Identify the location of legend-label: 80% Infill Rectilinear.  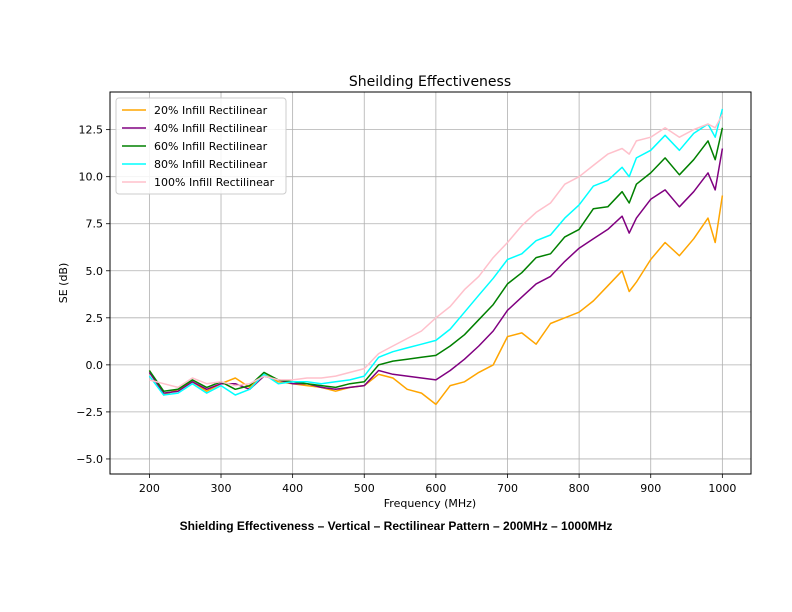
(211, 164).